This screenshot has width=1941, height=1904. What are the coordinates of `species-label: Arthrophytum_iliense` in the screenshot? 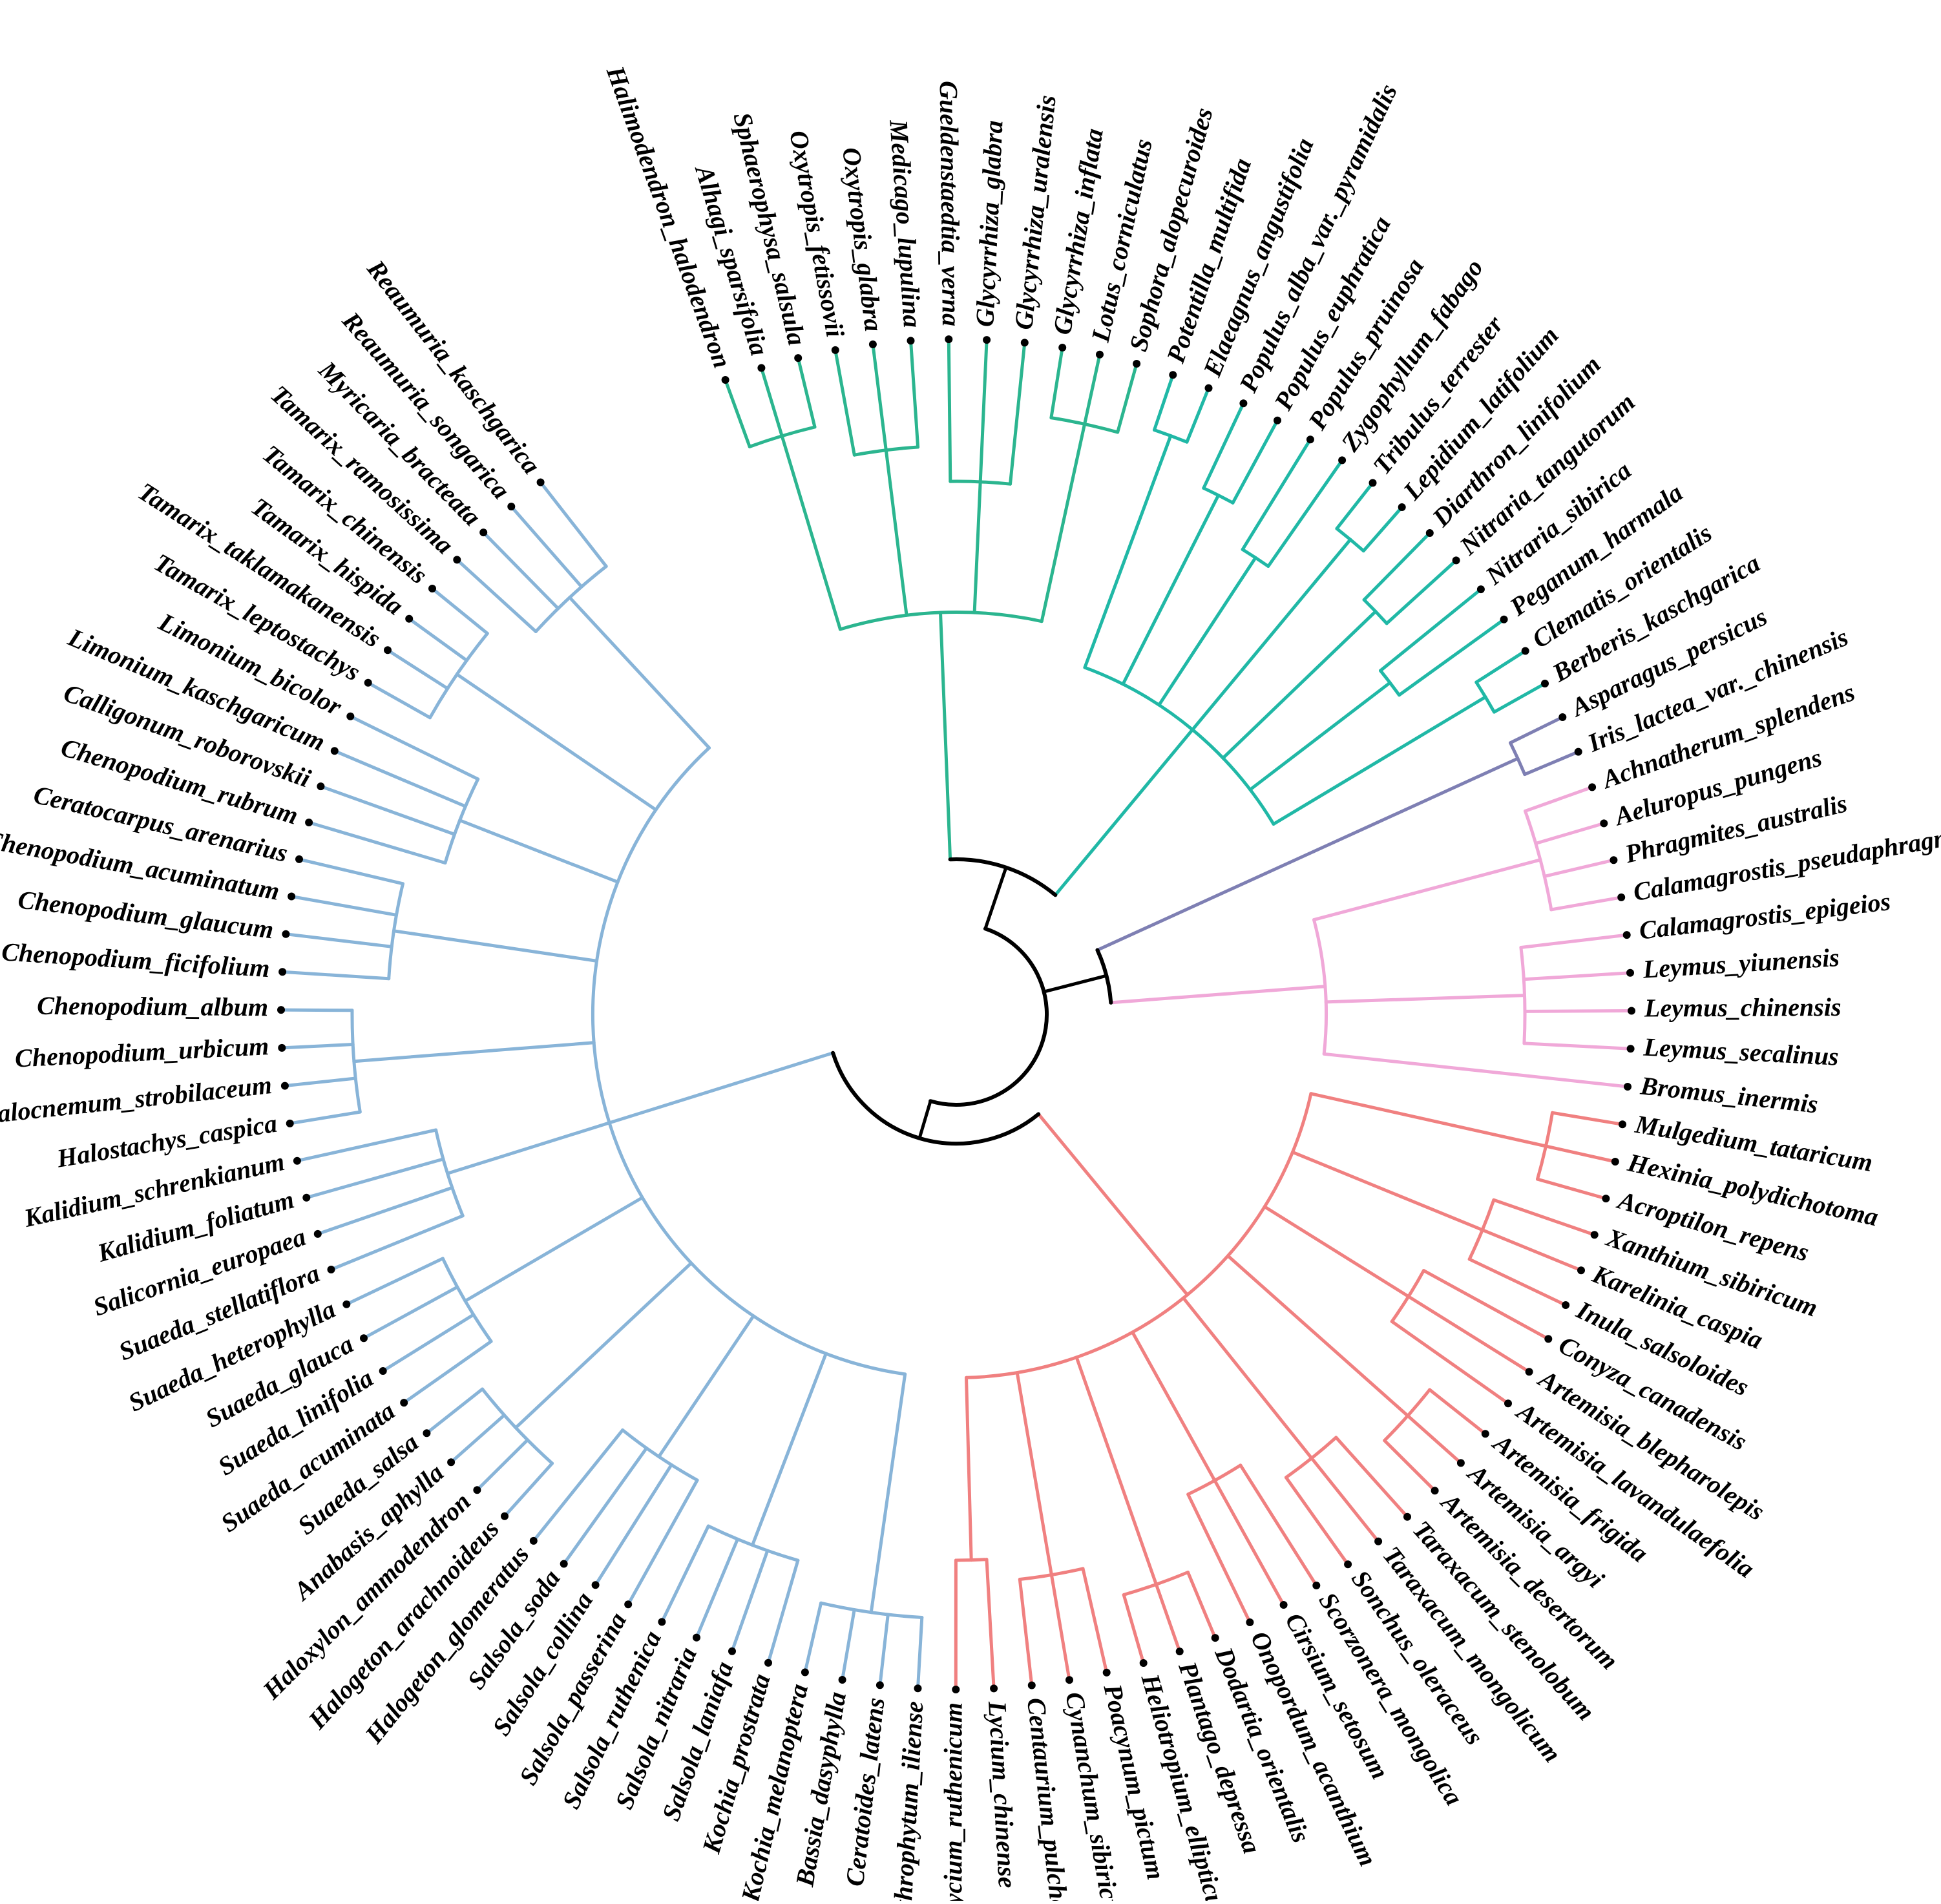 It's located at (908, 1801).